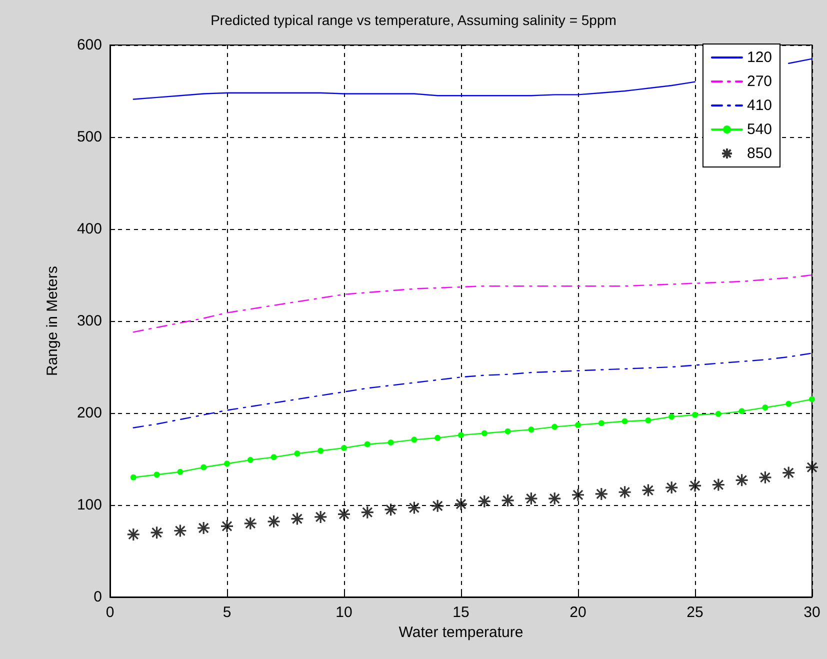 This screenshot has width=827, height=659. Describe the element at coordinates (695, 612) in the screenshot. I see `x-tick-label: 25` at that location.